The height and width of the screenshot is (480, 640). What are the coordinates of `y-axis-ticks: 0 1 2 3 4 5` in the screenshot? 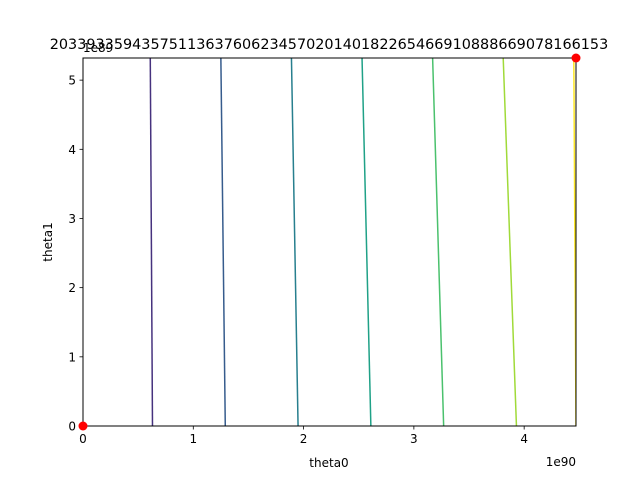 It's located at (75, 254).